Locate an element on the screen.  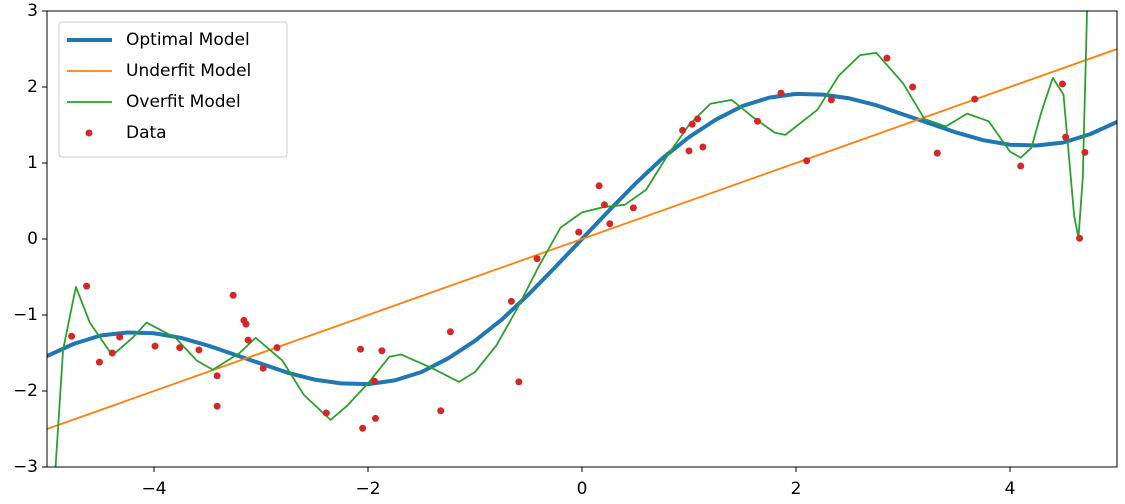
legend-label: Overfit Model is located at coordinates (183, 102).